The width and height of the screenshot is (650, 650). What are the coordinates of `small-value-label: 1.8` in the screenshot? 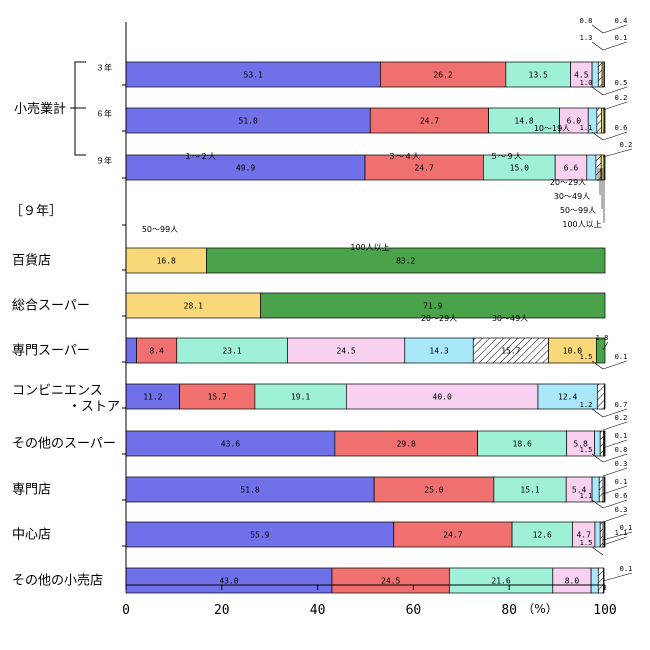 It's located at (602, 338).